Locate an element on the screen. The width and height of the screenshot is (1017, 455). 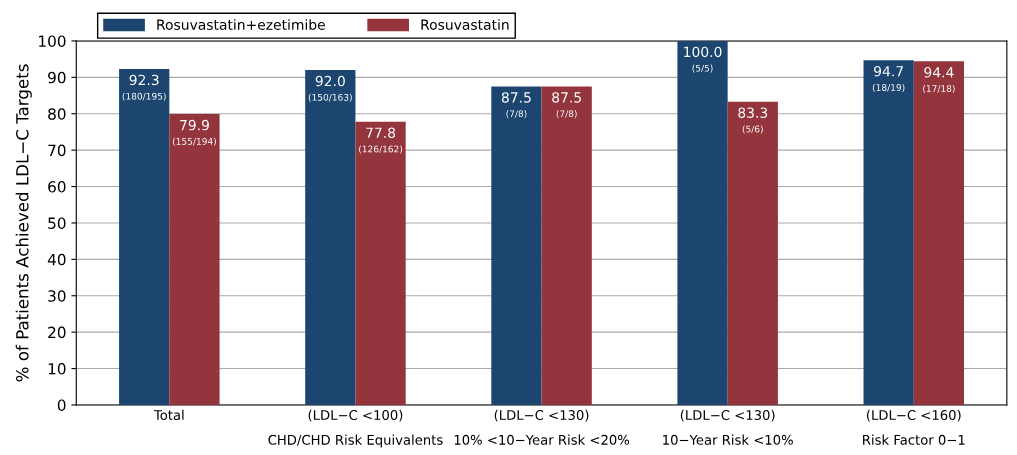
x-tick-label: (LDL−C <130) 10% <10−Year Risk <20% is located at coordinates (542, 427).